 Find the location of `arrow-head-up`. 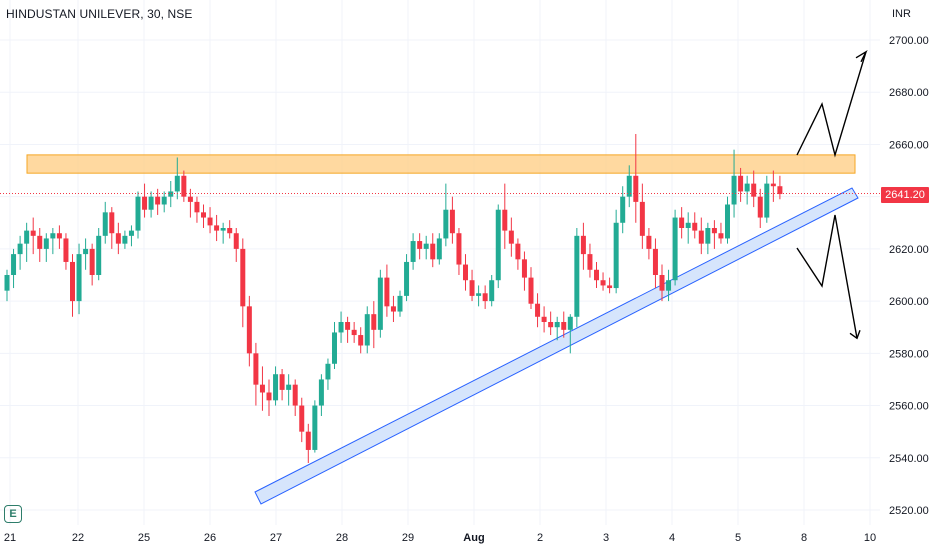

arrow-head-up is located at coordinates (861, 56).